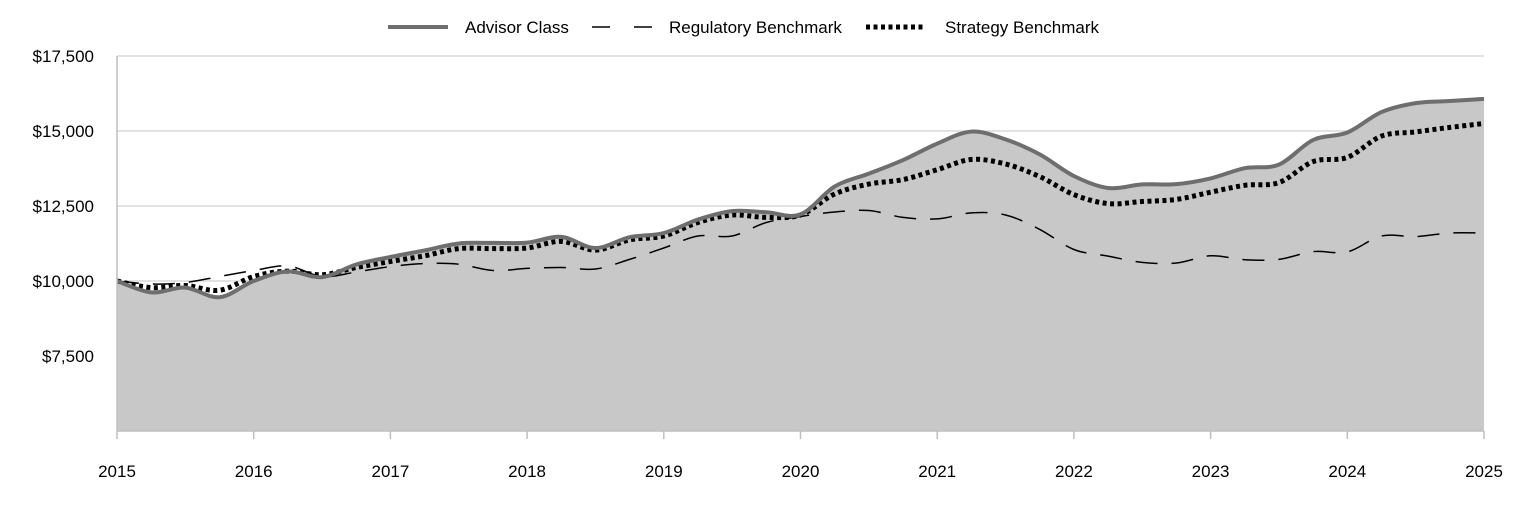  I want to click on y-tick-label: $15,000, so click(63, 131).